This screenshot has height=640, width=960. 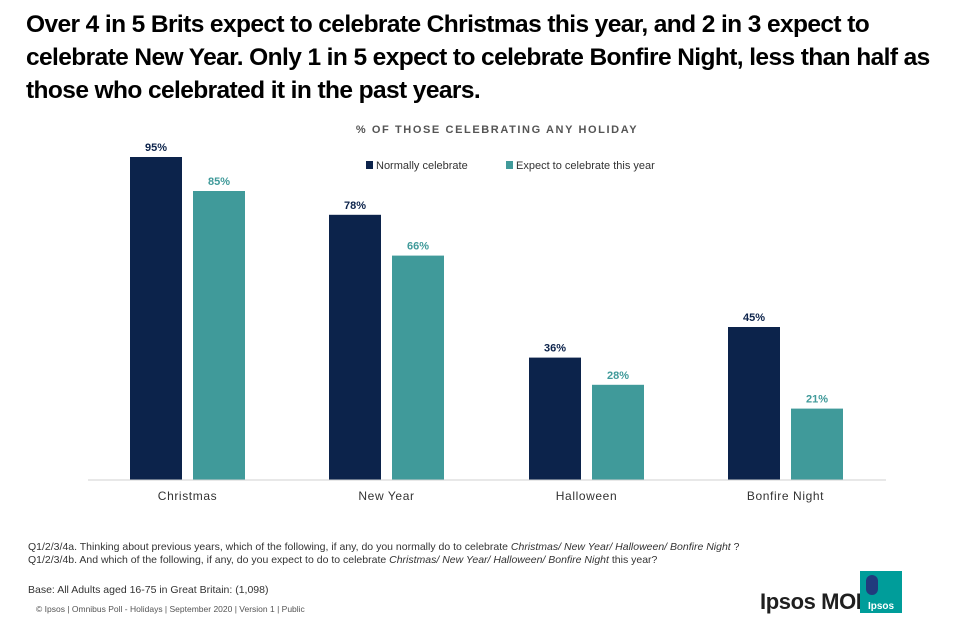 What do you see at coordinates (386, 496) in the screenshot?
I see `x-tick-label: New Year` at bounding box center [386, 496].